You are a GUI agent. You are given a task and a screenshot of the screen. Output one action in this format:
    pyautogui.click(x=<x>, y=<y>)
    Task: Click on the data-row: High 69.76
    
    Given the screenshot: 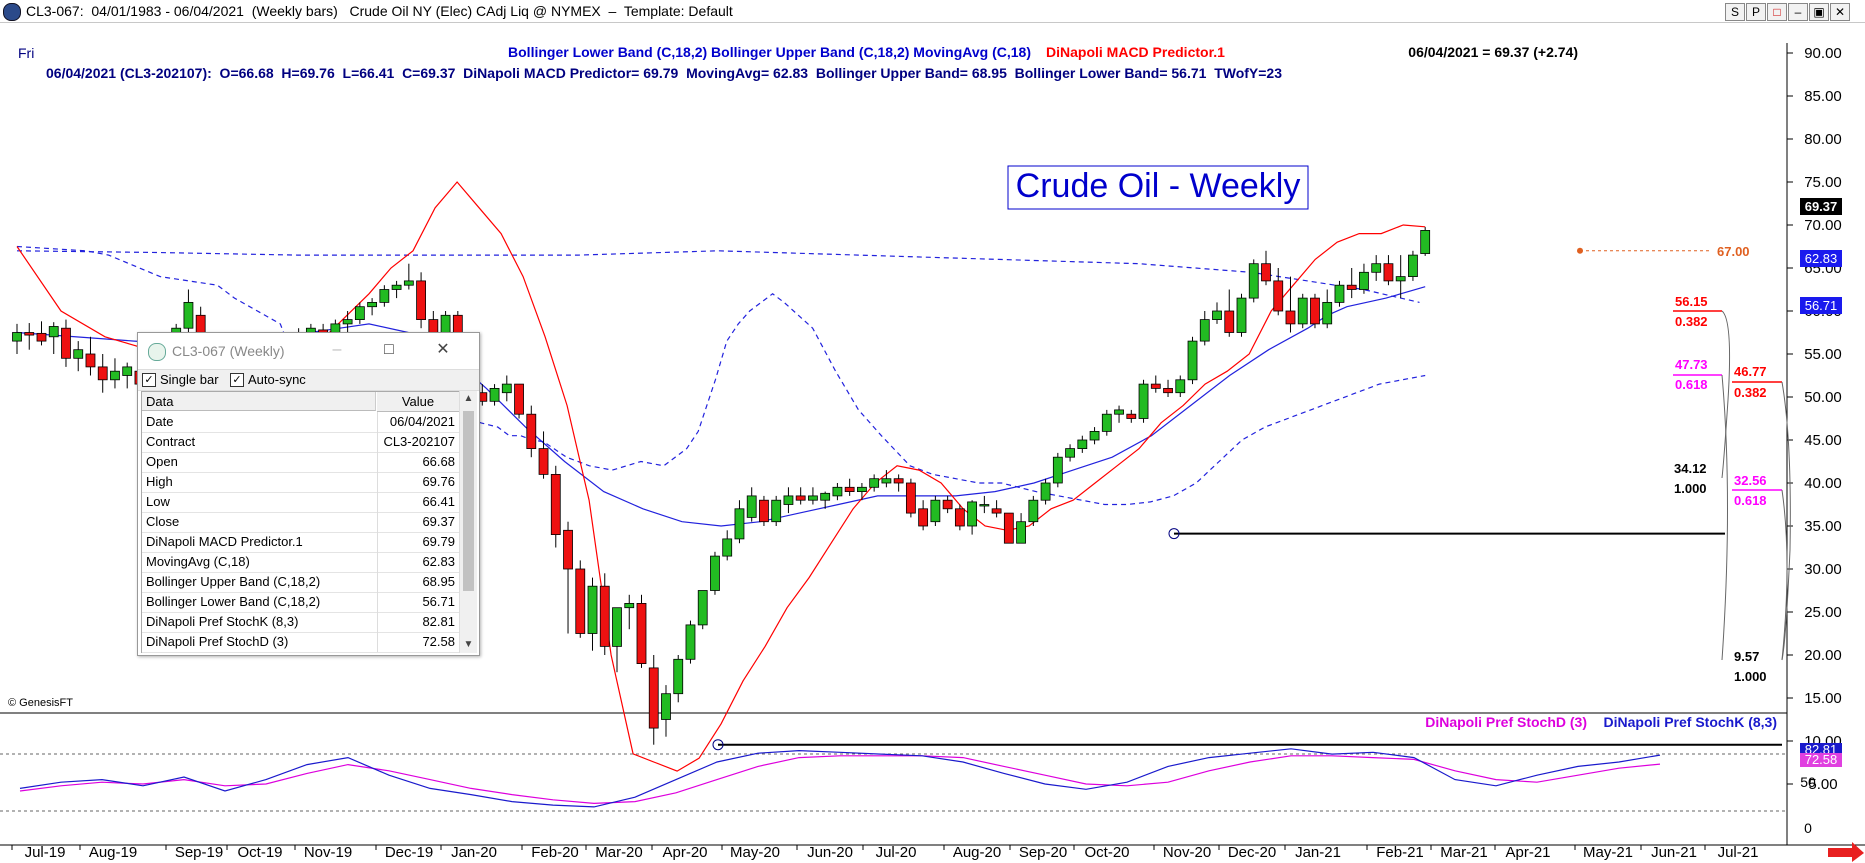 What is the action you would take?
    pyautogui.click(x=300, y=482)
    